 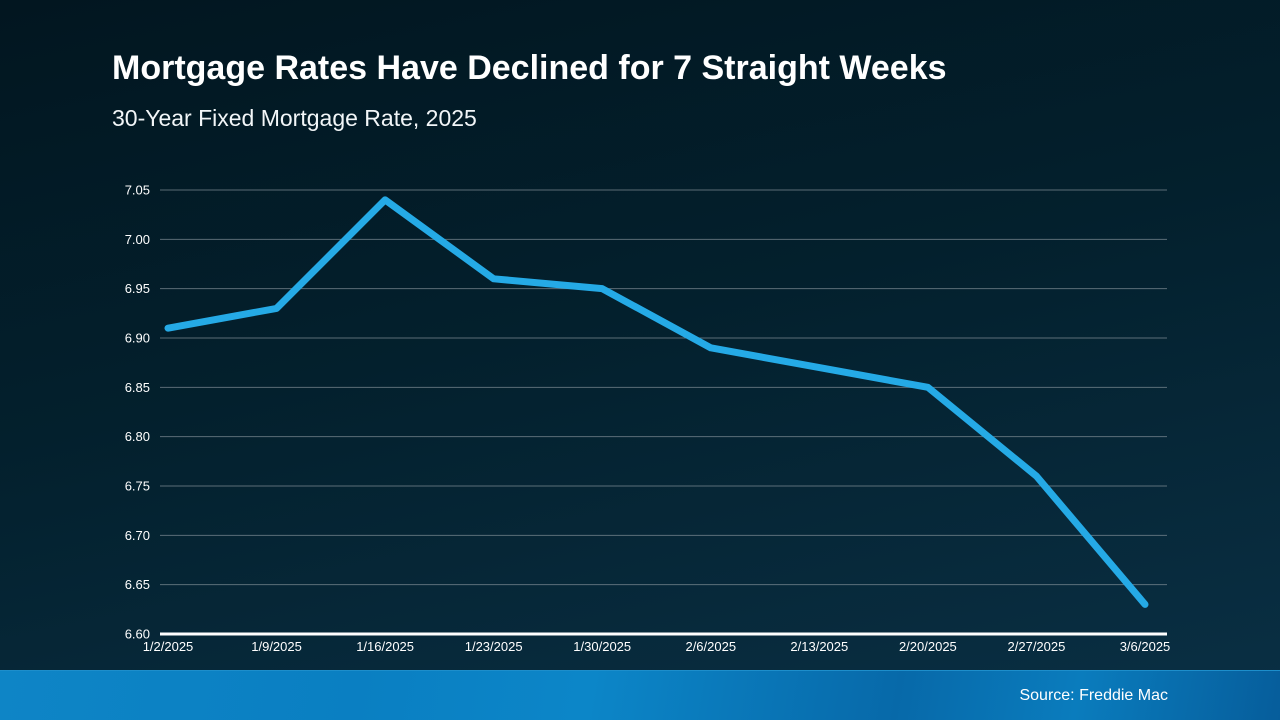 I want to click on x-tick-label: 3/6/2025, so click(x=1145, y=646).